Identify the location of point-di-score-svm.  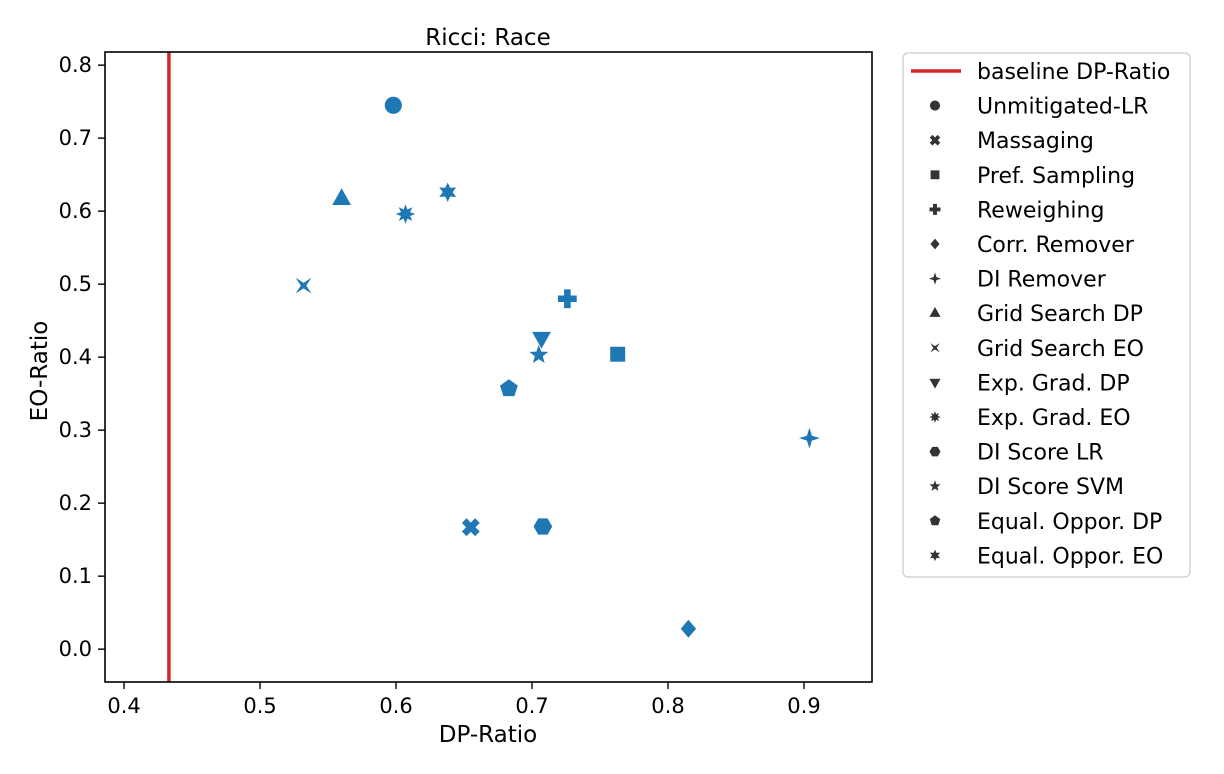
(539, 354).